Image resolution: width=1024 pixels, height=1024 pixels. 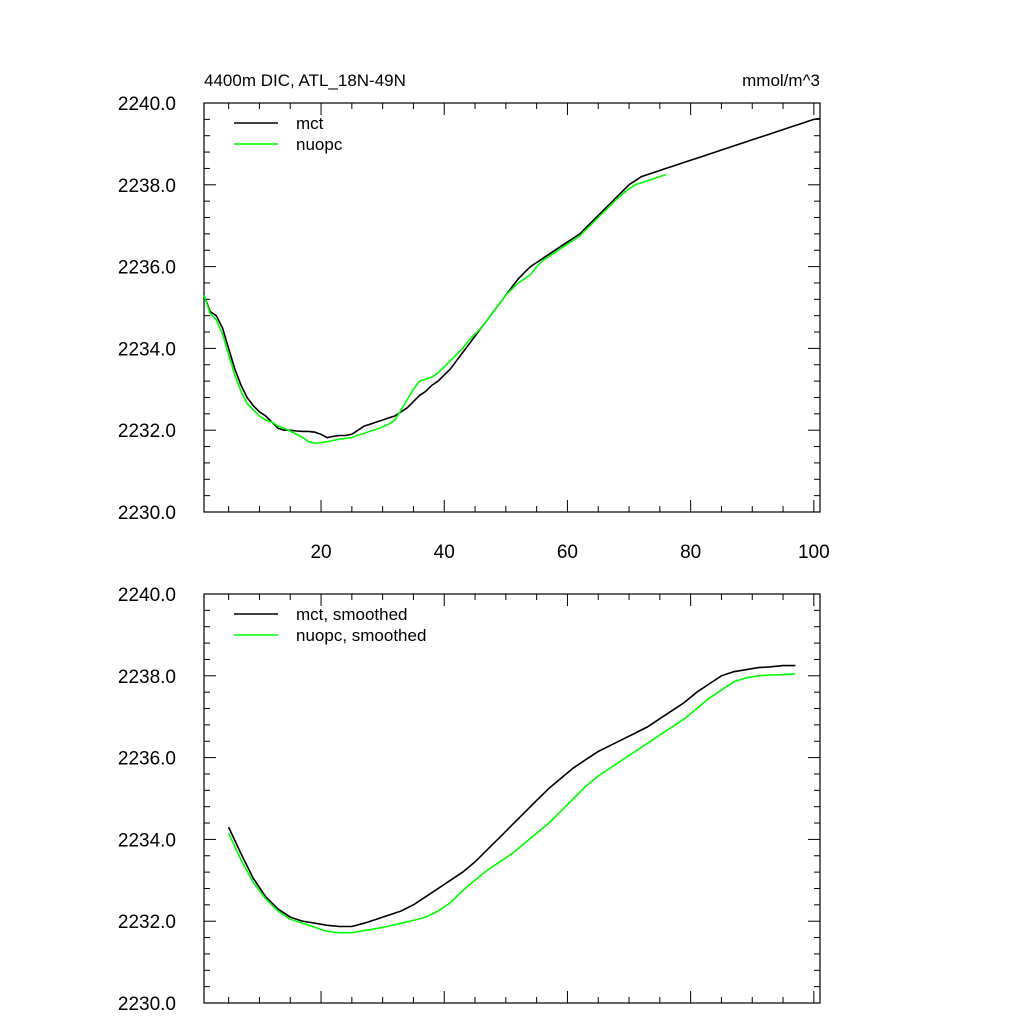 I want to click on chart-title: 4400m DIC, ATL_18N-49N, so click(x=305, y=80).